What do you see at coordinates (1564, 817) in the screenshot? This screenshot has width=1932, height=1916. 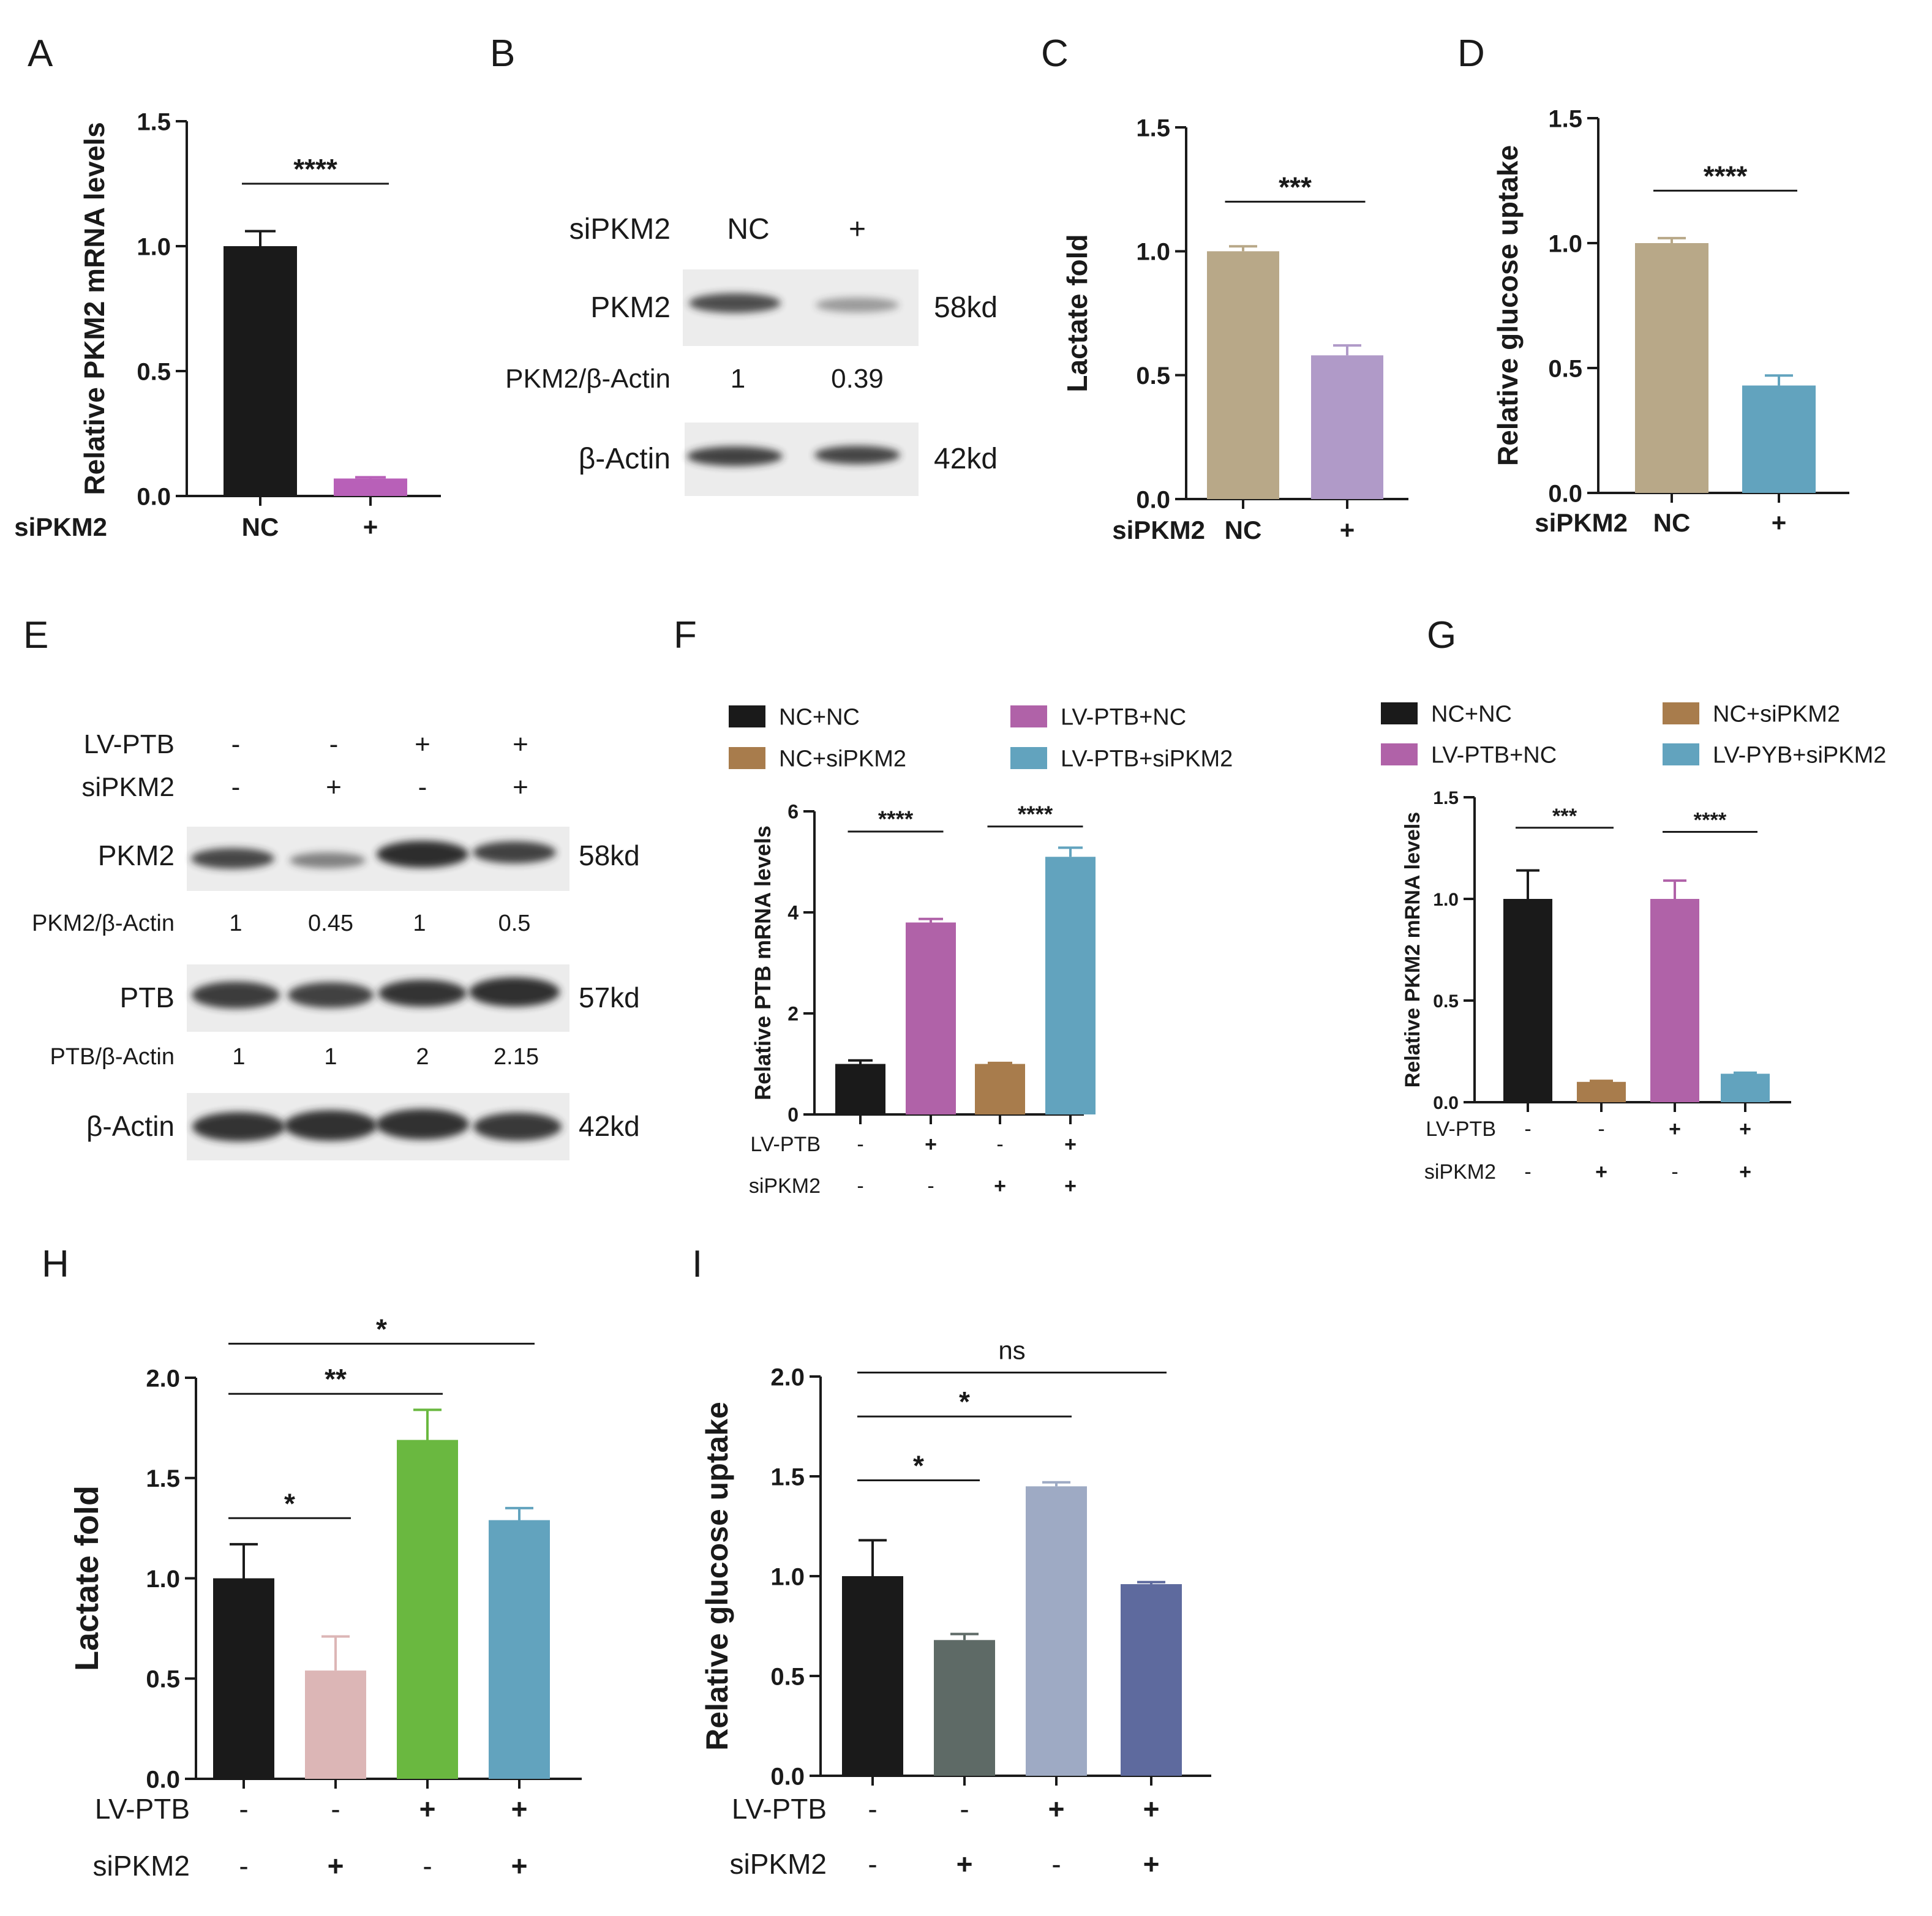 I see `significance-label: ***` at bounding box center [1564, 817].